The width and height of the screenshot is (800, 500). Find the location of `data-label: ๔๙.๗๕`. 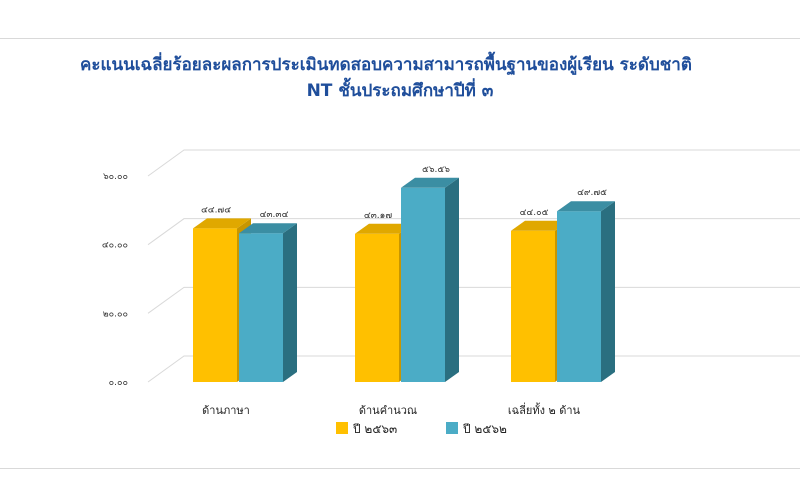

data-label: ๔๙.๗๕ is located at coordinates (592, 193).